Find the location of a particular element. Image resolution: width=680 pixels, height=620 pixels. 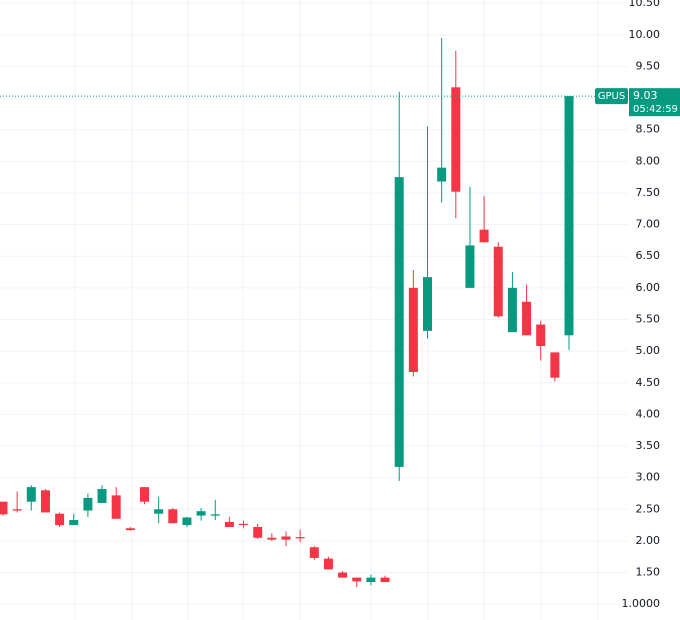

y-tick-label: 2.00 is located at coordinates (648, 540).